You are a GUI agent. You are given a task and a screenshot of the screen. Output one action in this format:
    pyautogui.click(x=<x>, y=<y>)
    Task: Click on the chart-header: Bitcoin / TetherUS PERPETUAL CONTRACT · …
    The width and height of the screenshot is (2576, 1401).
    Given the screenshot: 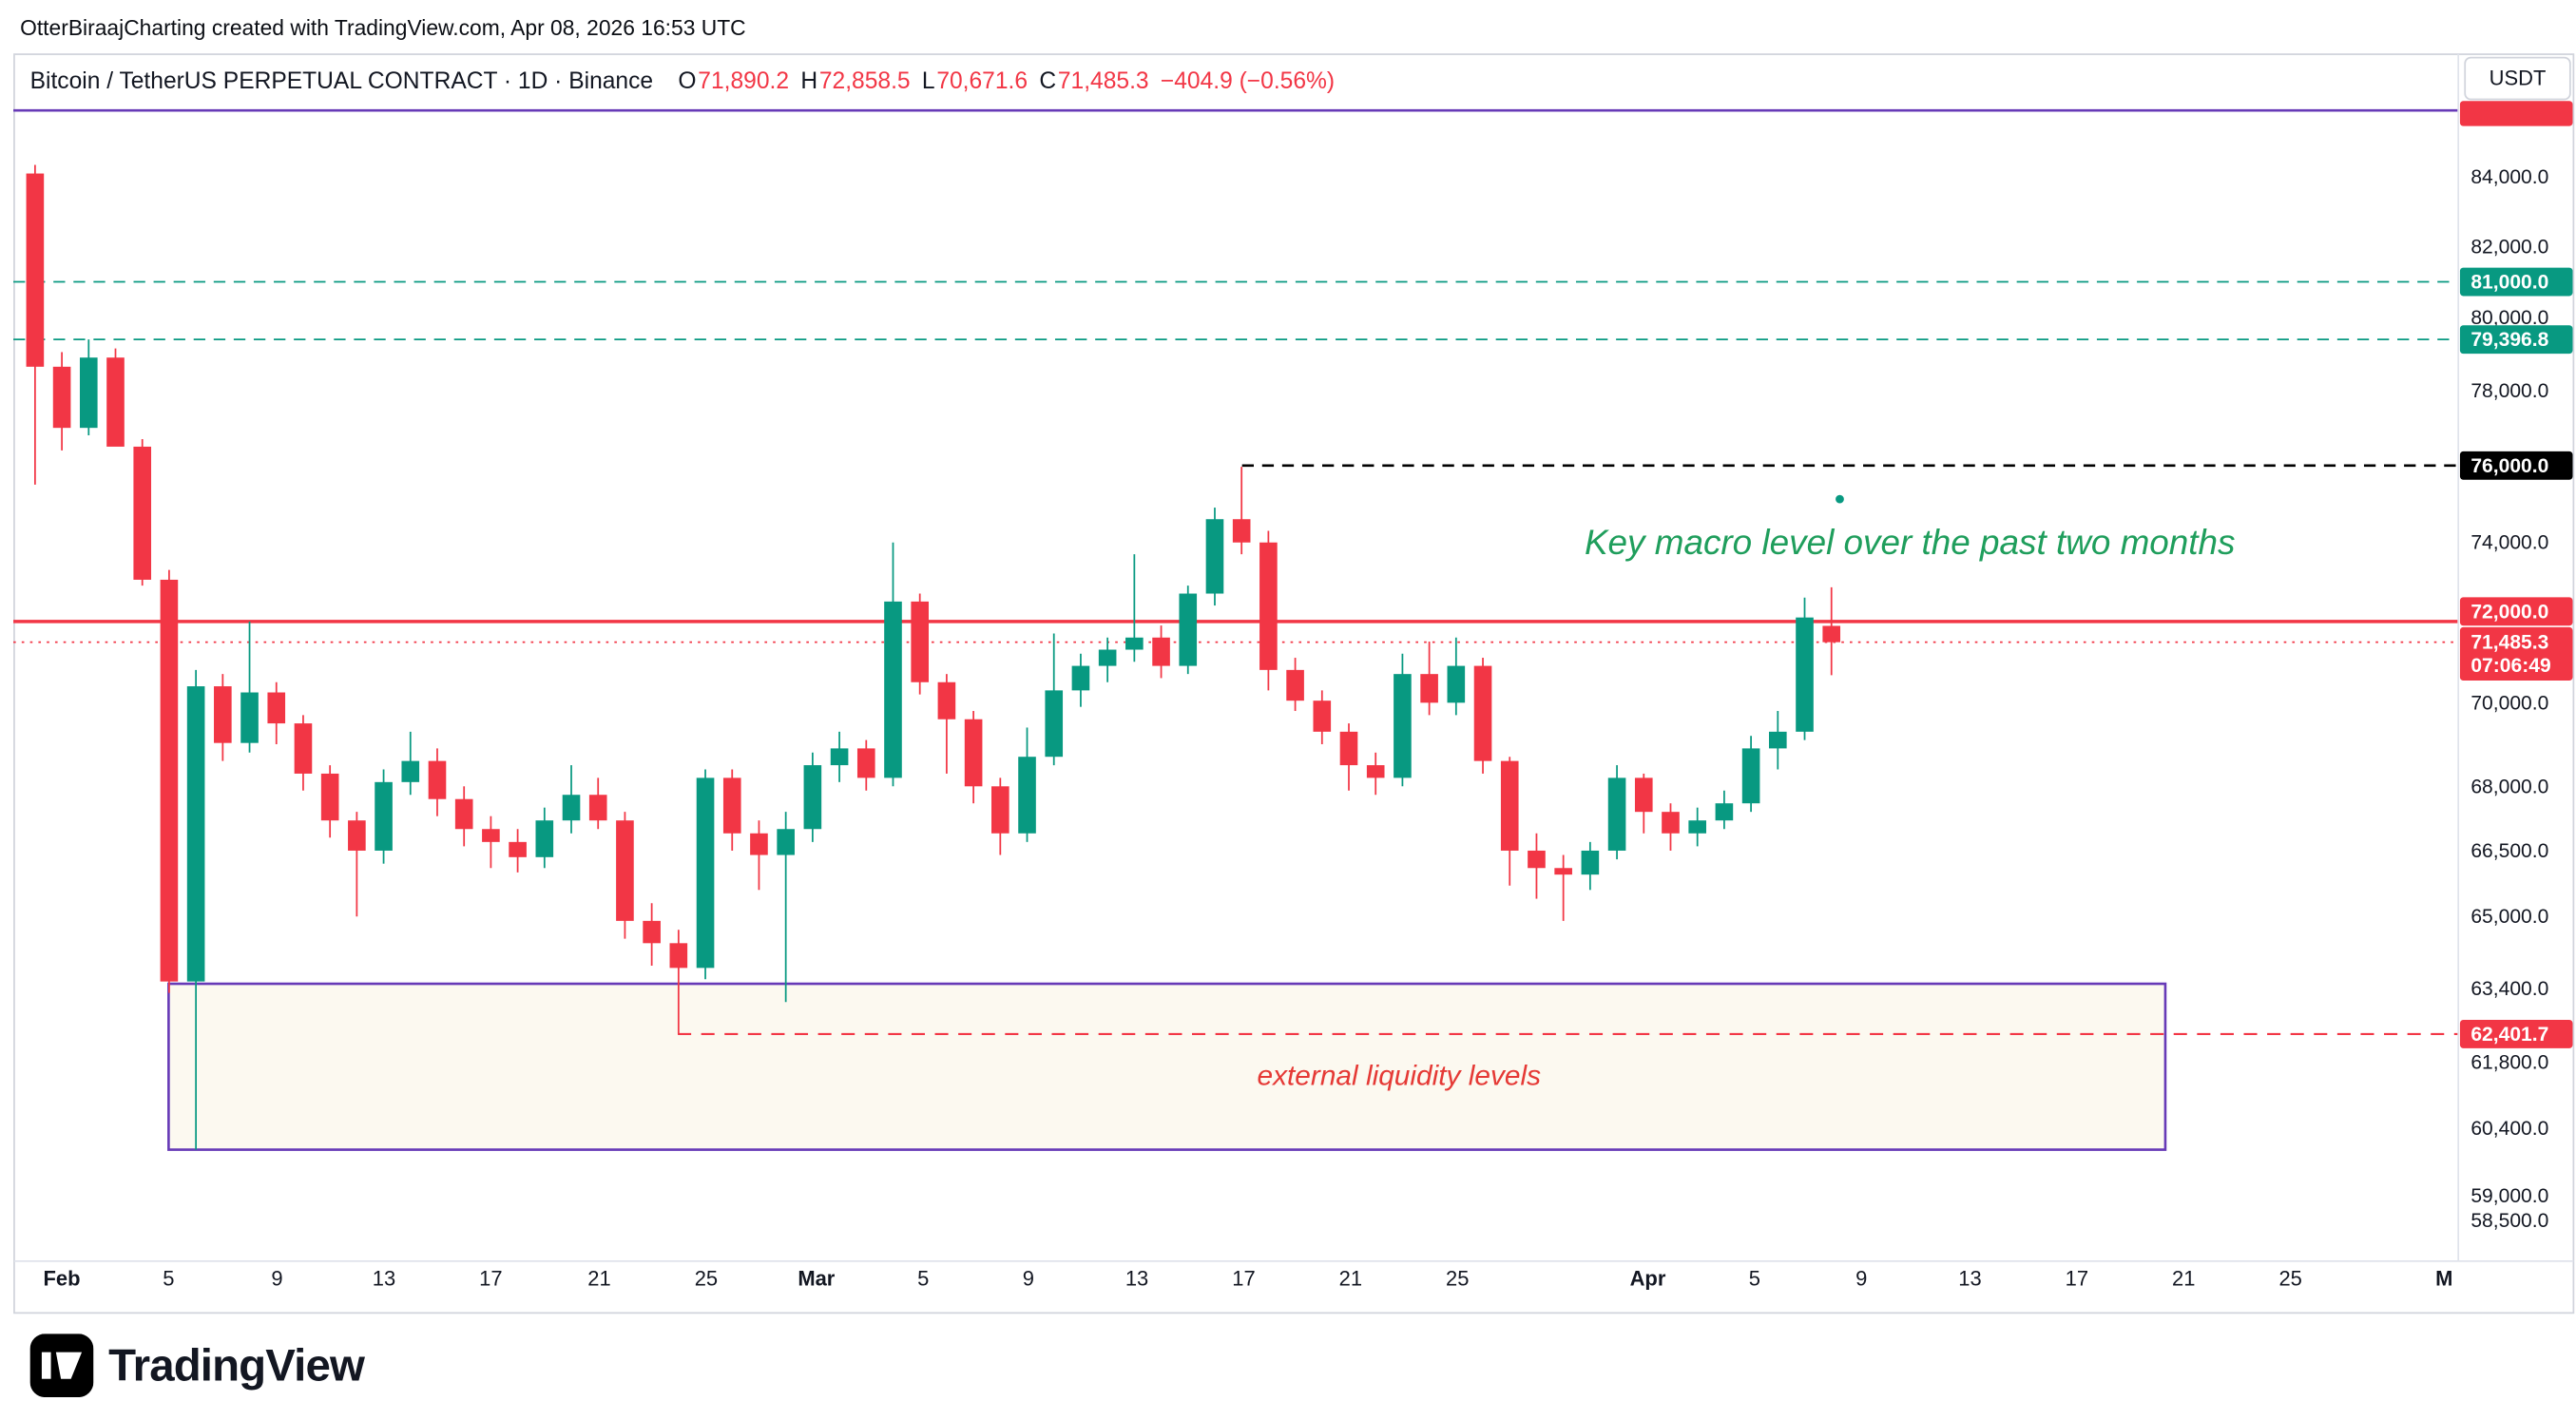 What is the action you would take?
    pyautogui.click(x=682, y=80)
    